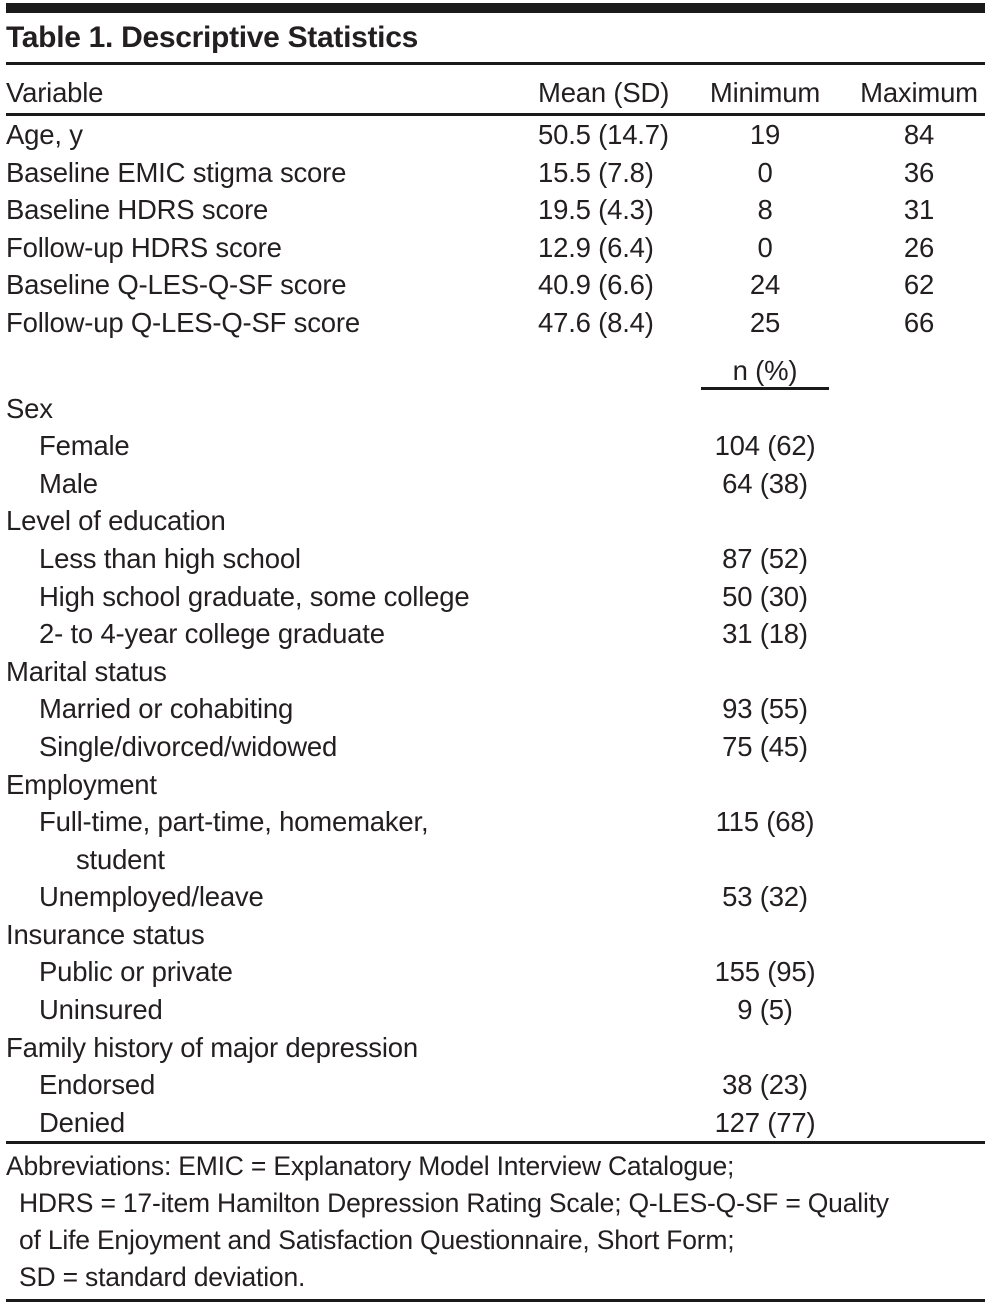  What do you see at coordinates (495, 135) in the screenshot?
I see `numeric-row: Age, y 50.5 (14.7) 19 84` at bounding box center [495, 135].